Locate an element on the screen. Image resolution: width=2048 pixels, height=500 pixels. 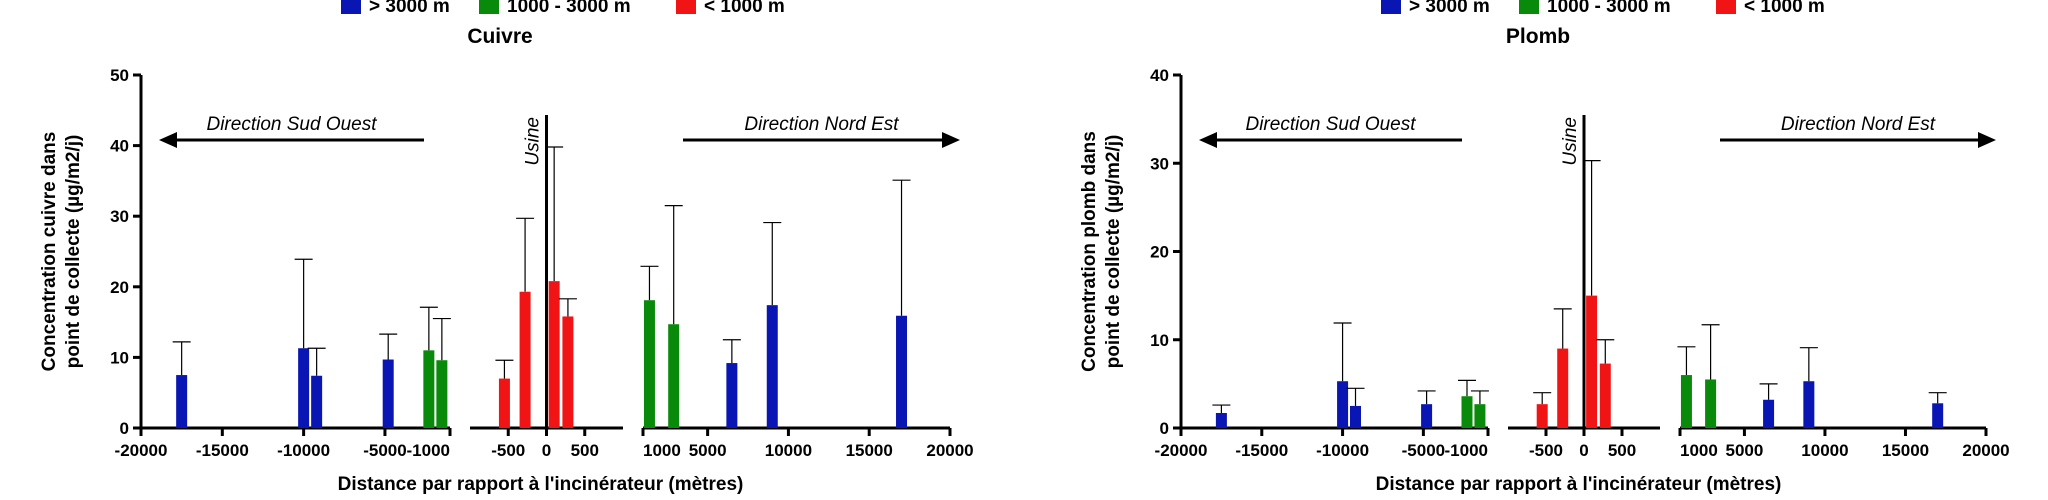
y-tick-label: 50 is located at coordinates (119, 75).